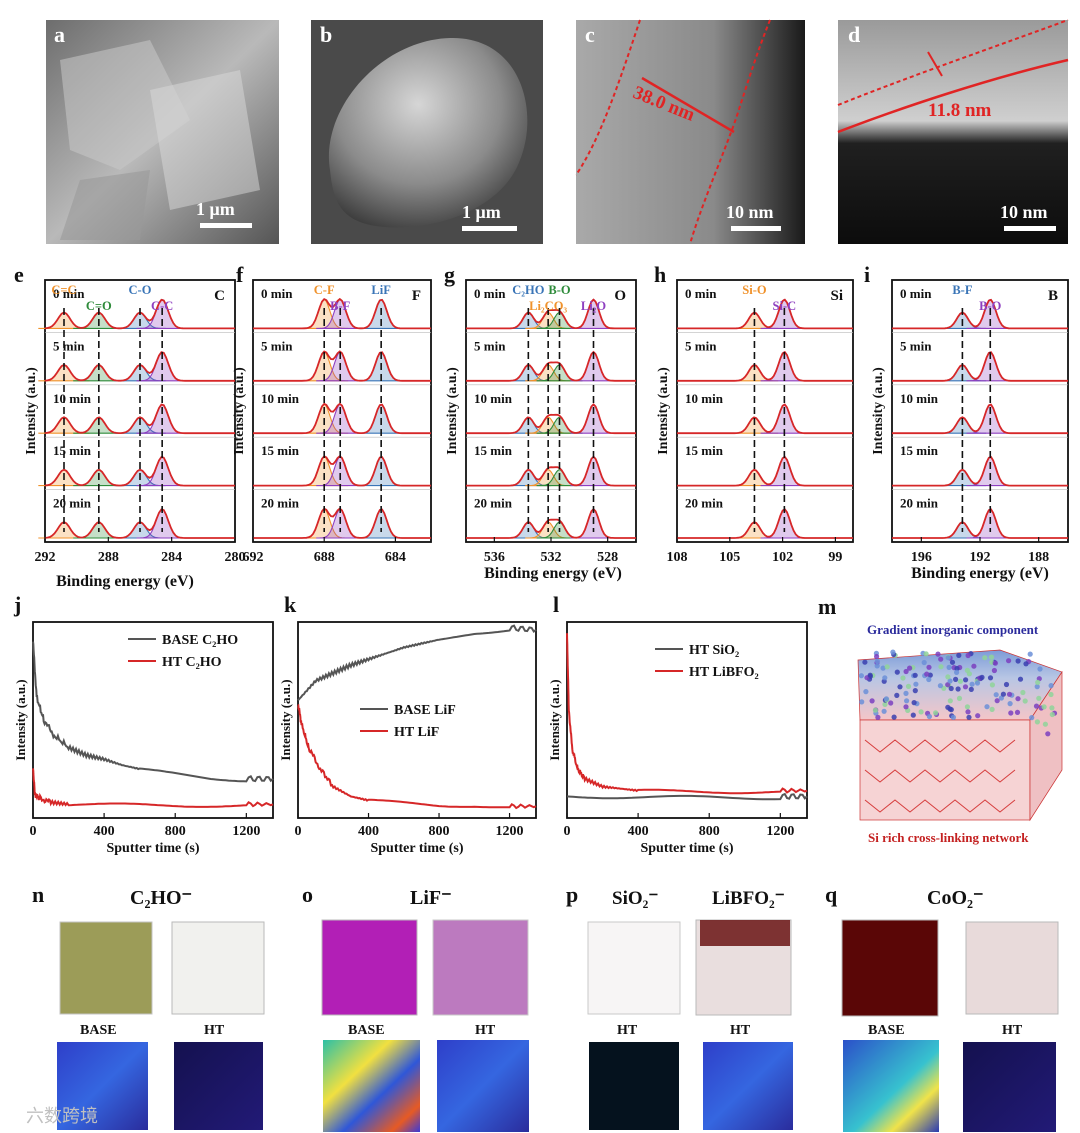 This screenshot has width=1080, height=1133. What do you see at coordinates (63, 290) in the screenshot?
I see `peak-label: C=C` at bounding box center [63, 290].